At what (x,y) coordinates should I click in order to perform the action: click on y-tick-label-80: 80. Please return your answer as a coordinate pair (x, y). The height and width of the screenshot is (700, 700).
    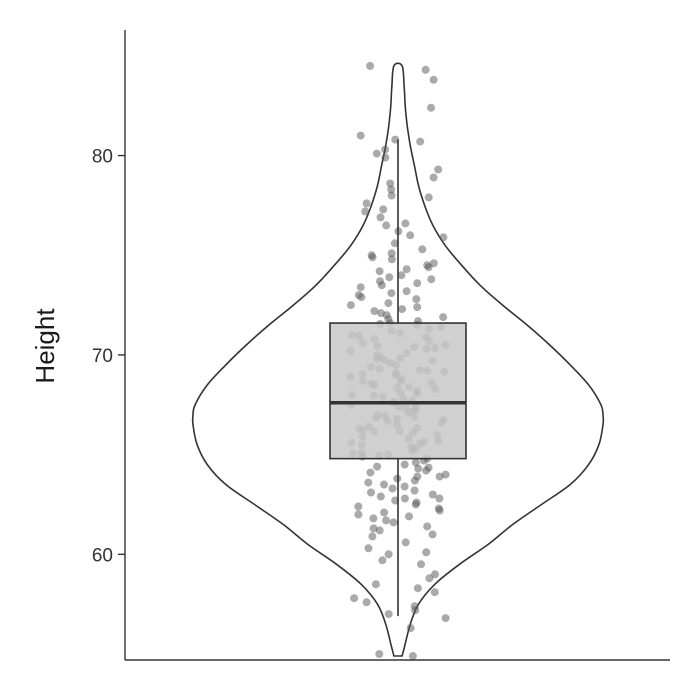
    Looking at the image, I should click on (102, 157).